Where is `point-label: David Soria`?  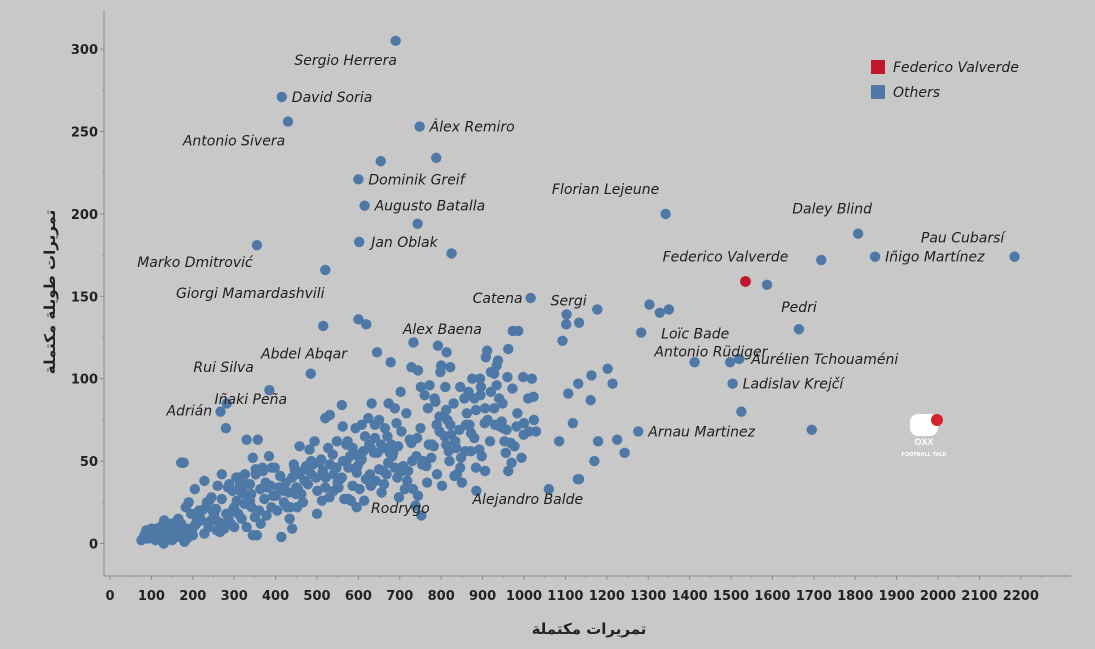
point-label: David Soria is located at coordinates (332, 98).